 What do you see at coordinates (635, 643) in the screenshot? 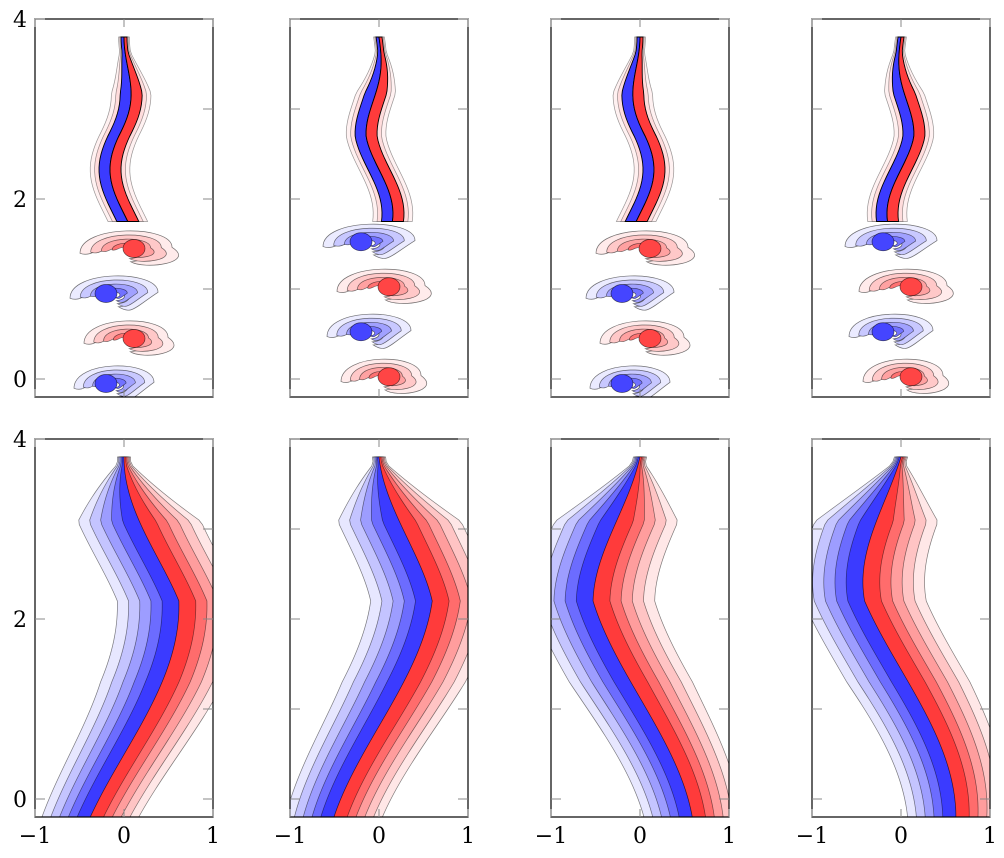
I see `panel-1-2: −1 0 1` at bounding box center [635, 643].